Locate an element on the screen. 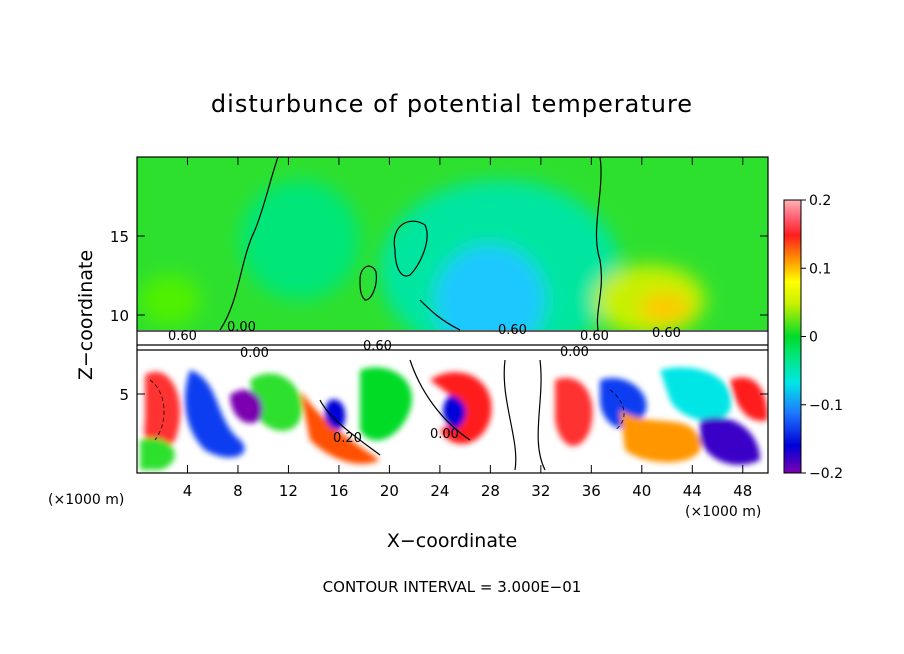  x-tick-label: 32 is located at coordinates (540, 491).